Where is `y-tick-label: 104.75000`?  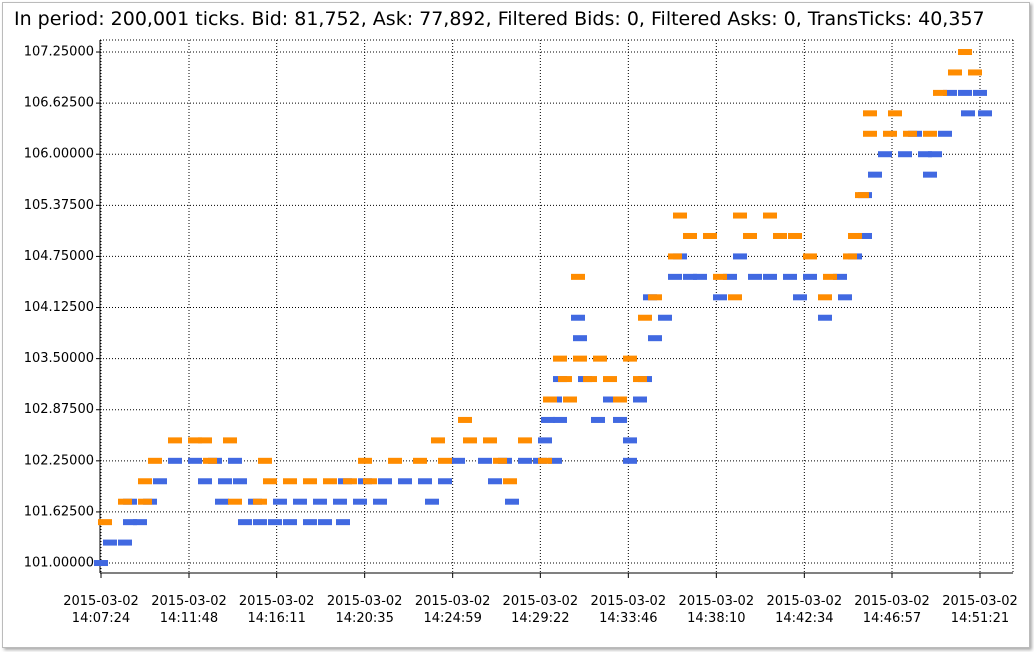 y-tick-label: 104.75000 is located at coordinates (59, 256).